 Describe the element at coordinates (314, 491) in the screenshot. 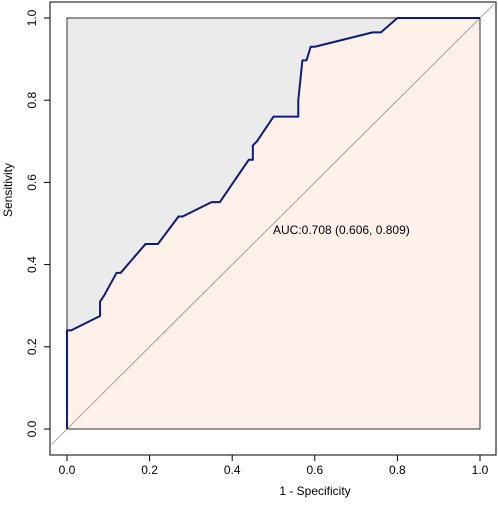

I see `x-axis-label: 1 - Specificity` at that location.